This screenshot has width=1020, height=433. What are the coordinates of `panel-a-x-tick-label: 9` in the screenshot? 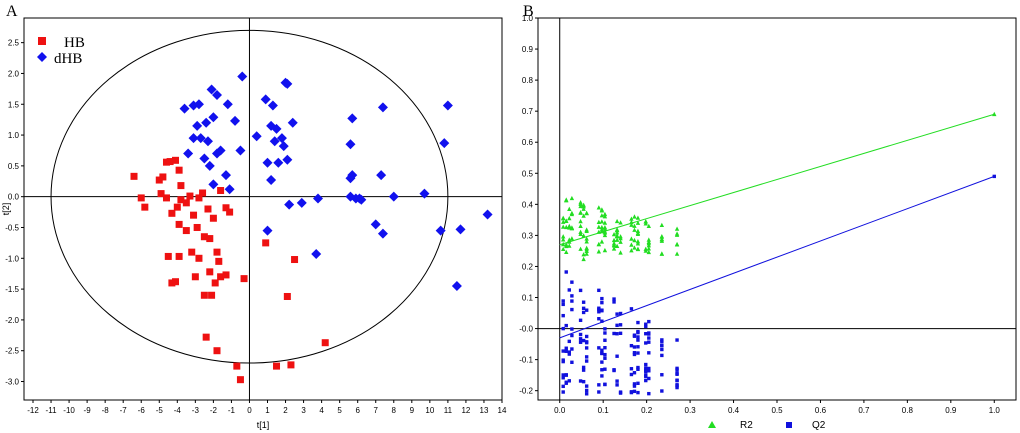 It's located at (412, 410).